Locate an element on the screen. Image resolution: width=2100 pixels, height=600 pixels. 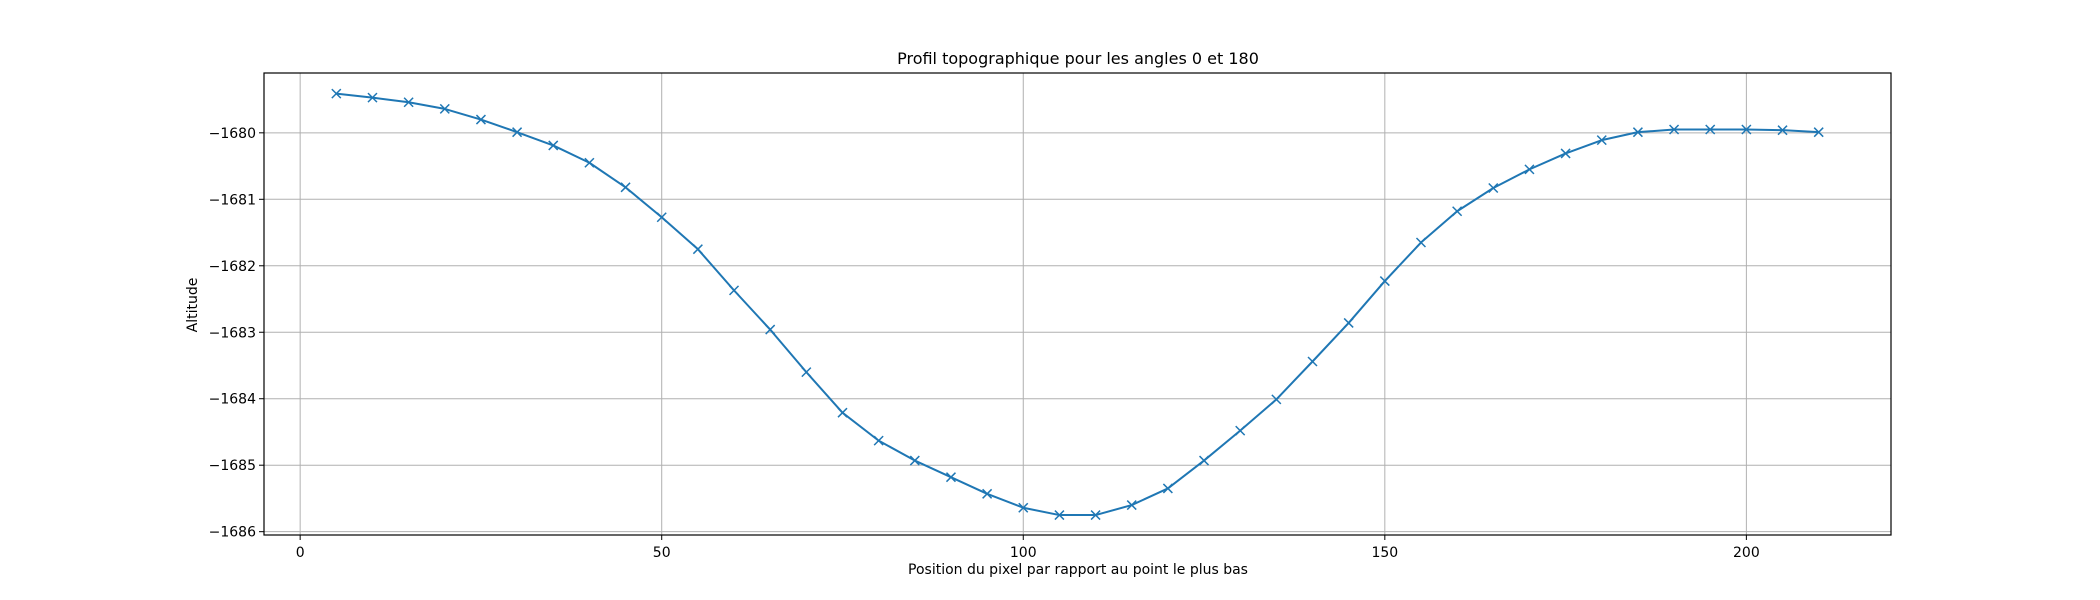
y-tick-label: −1686 is located at coordinates (232, 533).